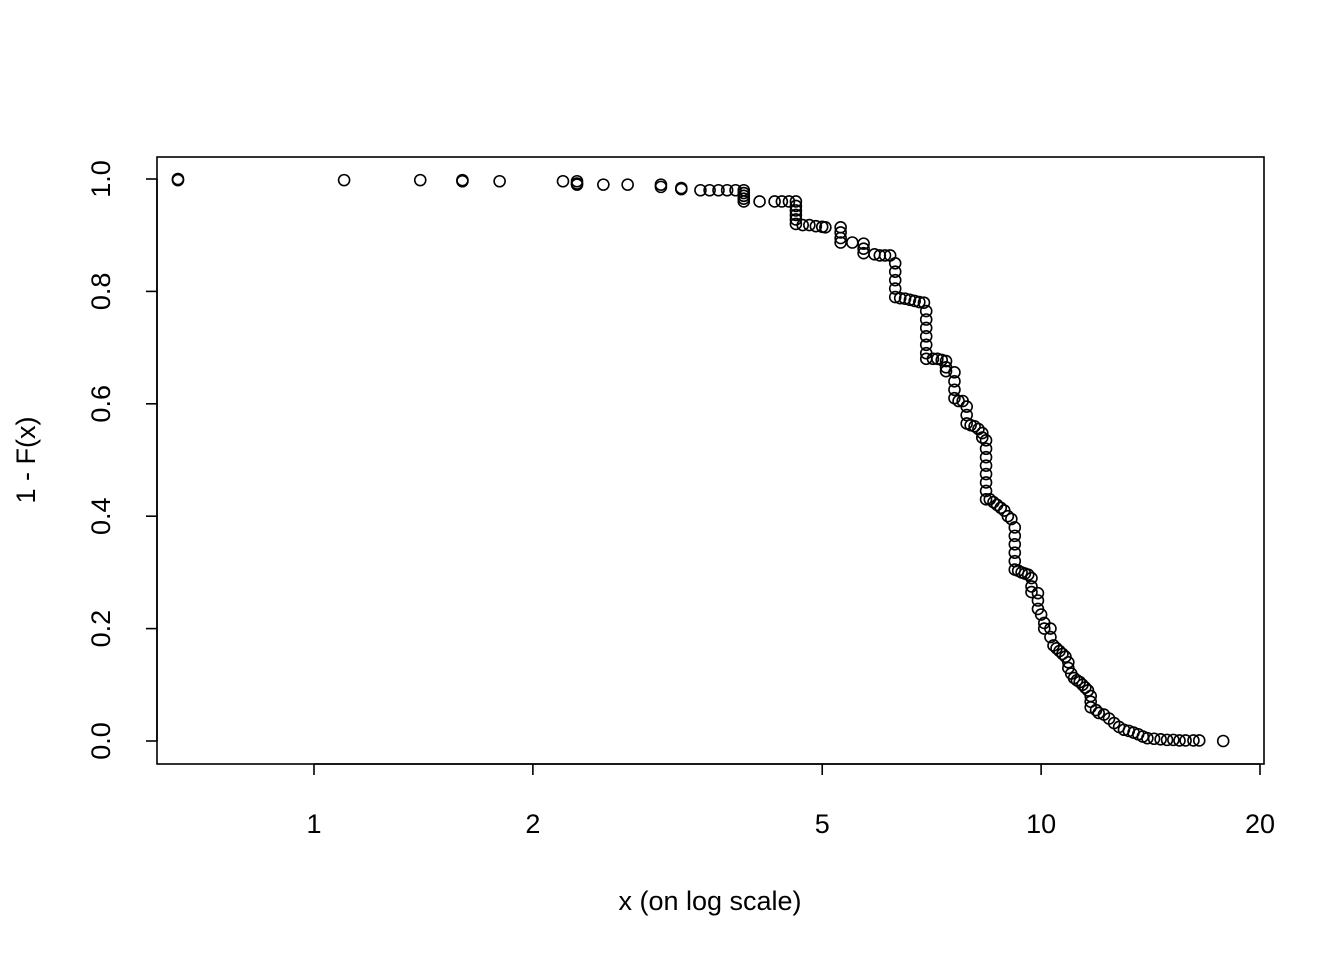 This screenshot has height=960, width=1344. I want to click on x-tick-label: 2, so click(532, 824).